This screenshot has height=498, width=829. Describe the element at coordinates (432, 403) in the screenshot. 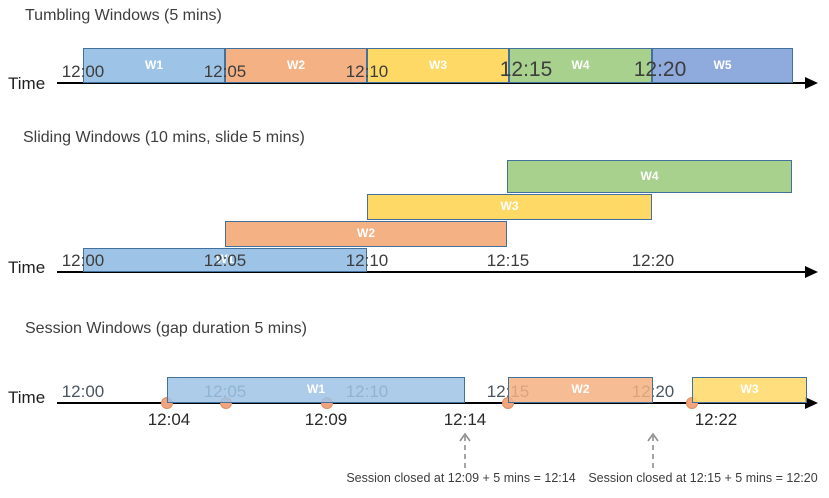

I see `session-timeline` at that location.